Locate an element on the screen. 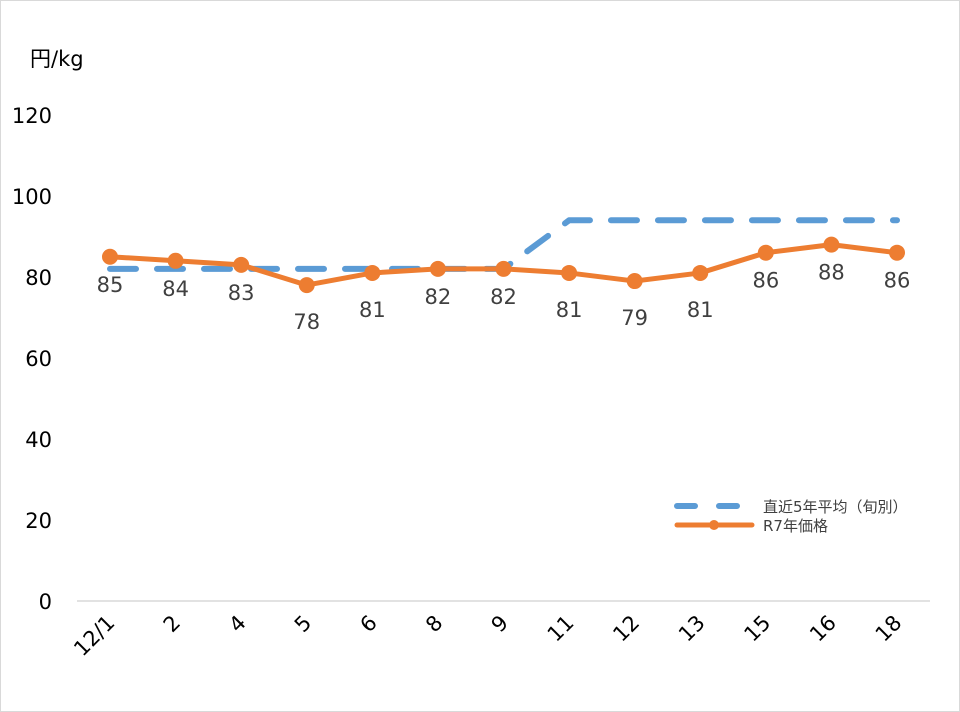 The image size is (960, 712). x-tick-label: 18 is located at coordinates (889, 629).